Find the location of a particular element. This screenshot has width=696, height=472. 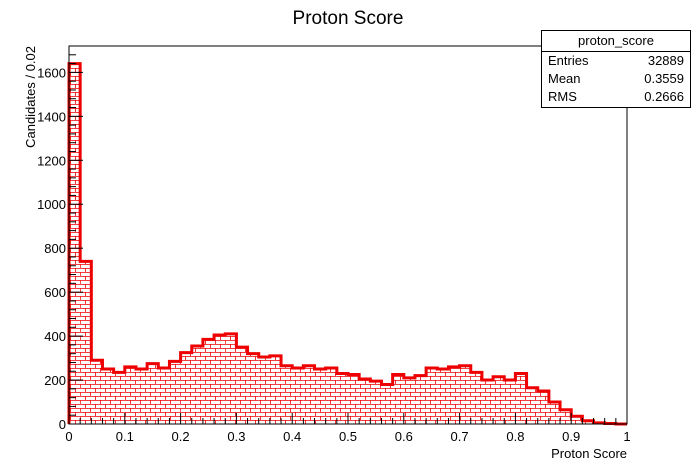

x-tick-label: 0 is located at coordinates (68, 436).